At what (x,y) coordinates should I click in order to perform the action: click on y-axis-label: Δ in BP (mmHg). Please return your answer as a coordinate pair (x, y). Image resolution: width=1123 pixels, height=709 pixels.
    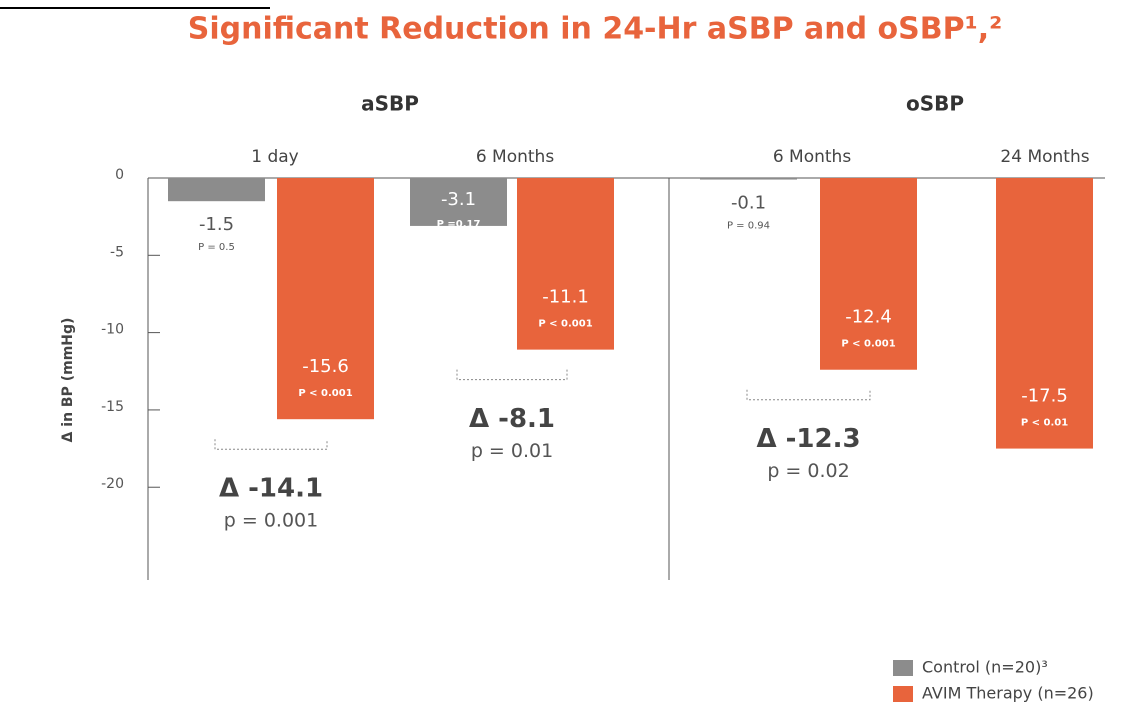
    Looking at the image, I should click on (68, 380).